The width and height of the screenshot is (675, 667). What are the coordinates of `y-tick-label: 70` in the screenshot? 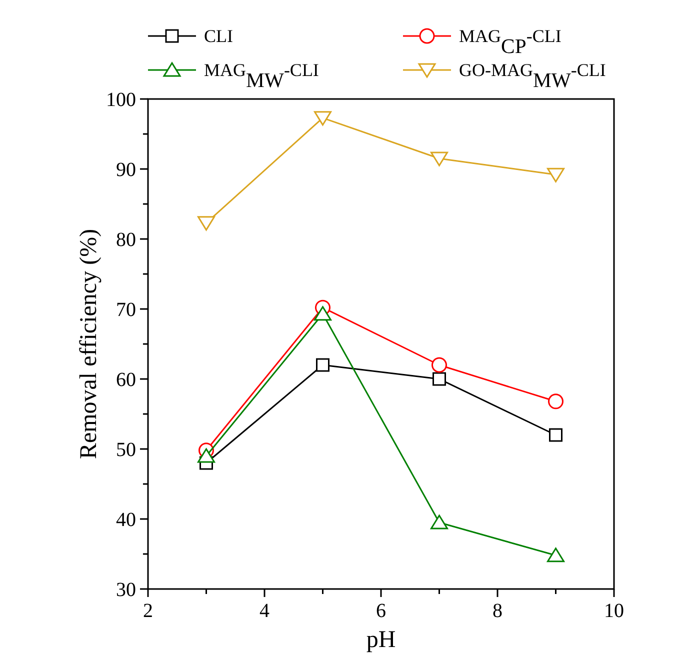 It's located at (126, 310).